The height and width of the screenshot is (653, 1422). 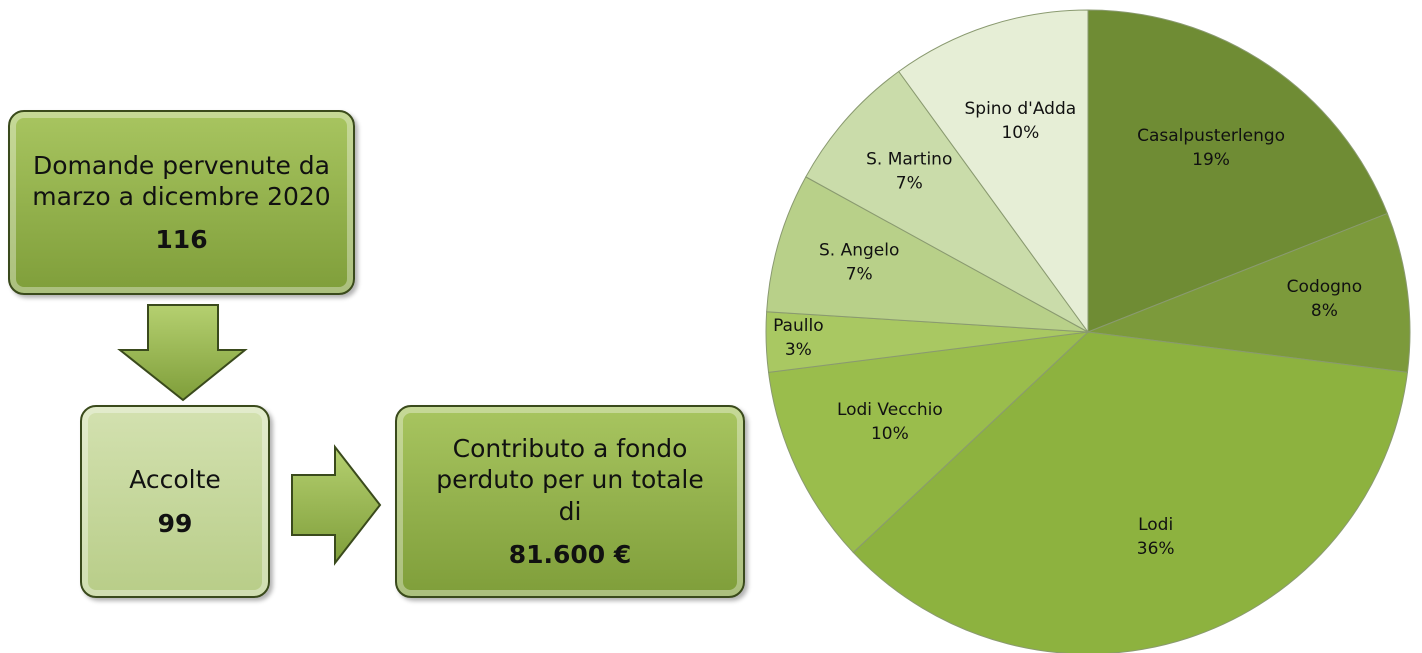 What do you see at coordinates (175, 480) in the screenshot?
I see `box-text: Accolte` at bounding box center [175, 480].